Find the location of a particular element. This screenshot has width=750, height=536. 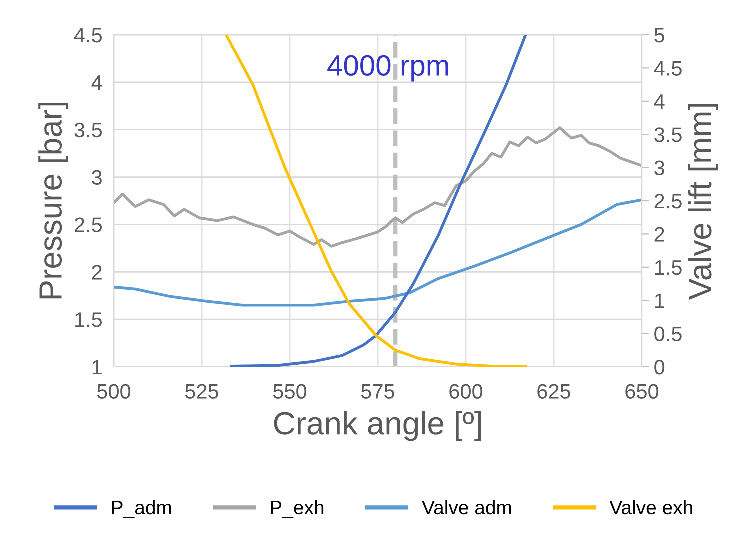

x-tick-label: 575 is located at coordinates (378, 391).